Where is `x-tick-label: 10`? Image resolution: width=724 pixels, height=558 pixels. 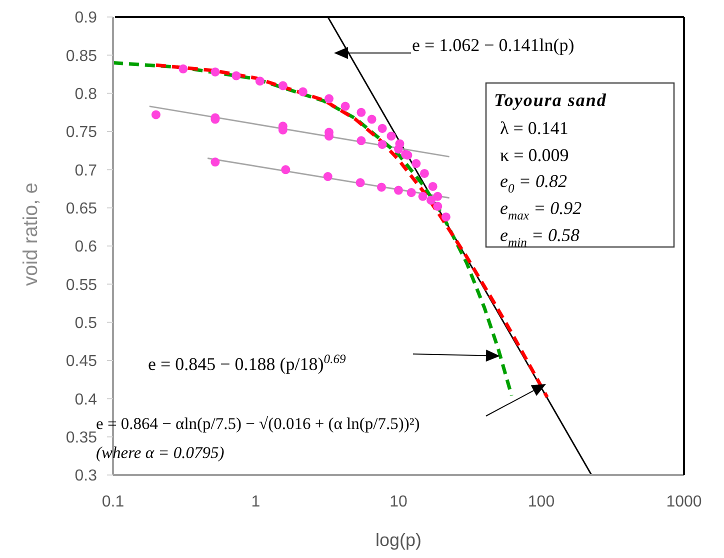
x-tick-label: 10 is located at coordinates (399, 501).